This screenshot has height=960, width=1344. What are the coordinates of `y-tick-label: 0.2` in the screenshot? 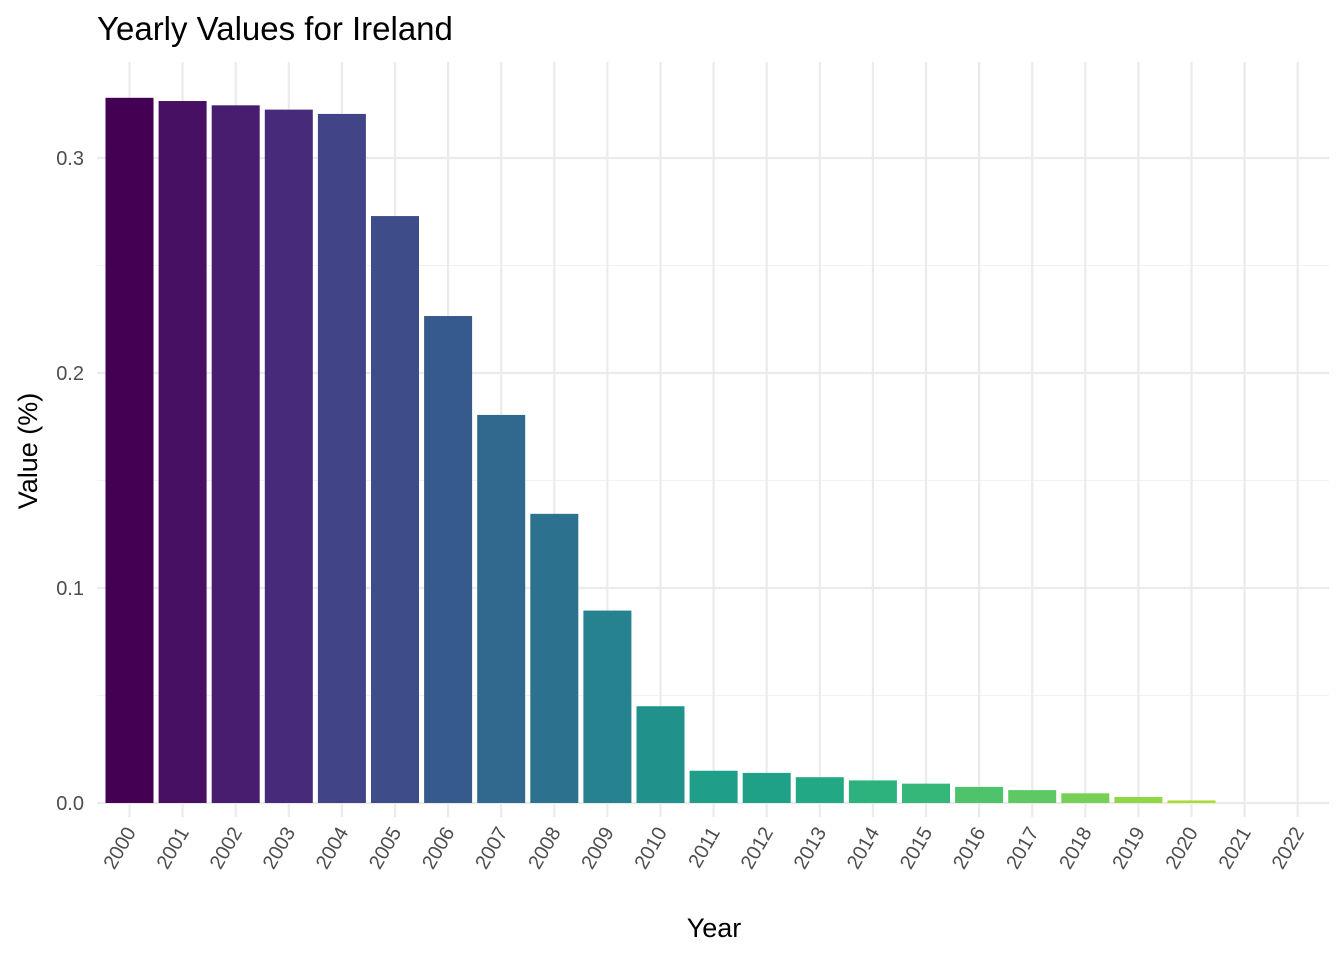 It's located at (70, 374).